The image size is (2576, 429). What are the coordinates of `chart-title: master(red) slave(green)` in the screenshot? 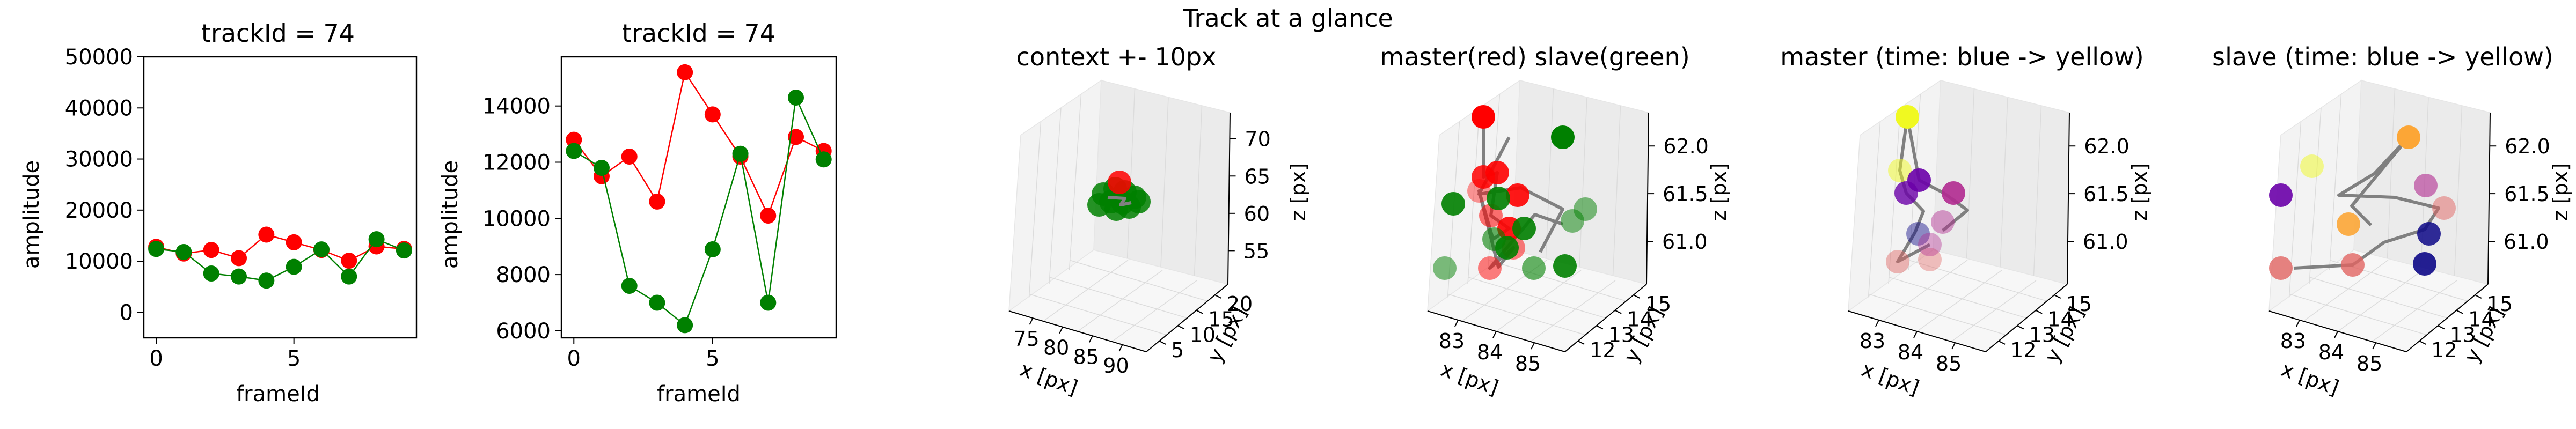 It's located at (1534, 56).